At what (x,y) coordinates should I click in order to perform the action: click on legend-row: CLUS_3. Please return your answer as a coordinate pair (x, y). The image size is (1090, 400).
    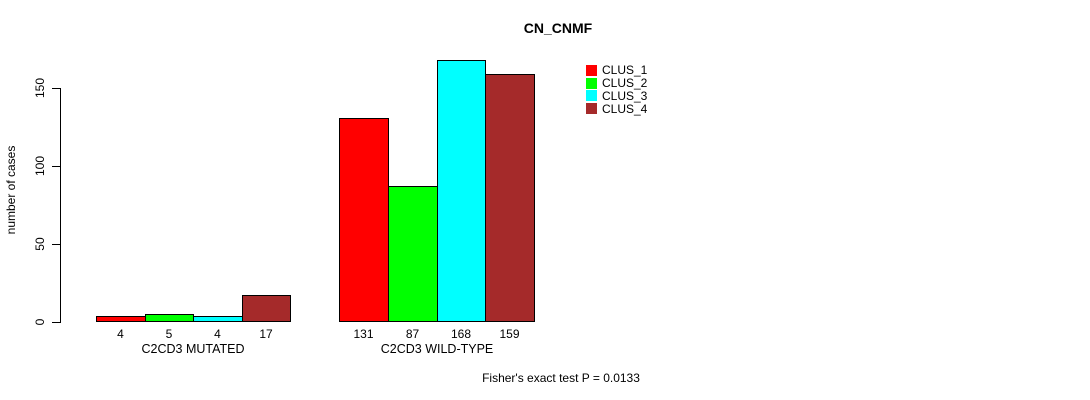
    Looking at the image, I should click on (616, 96).